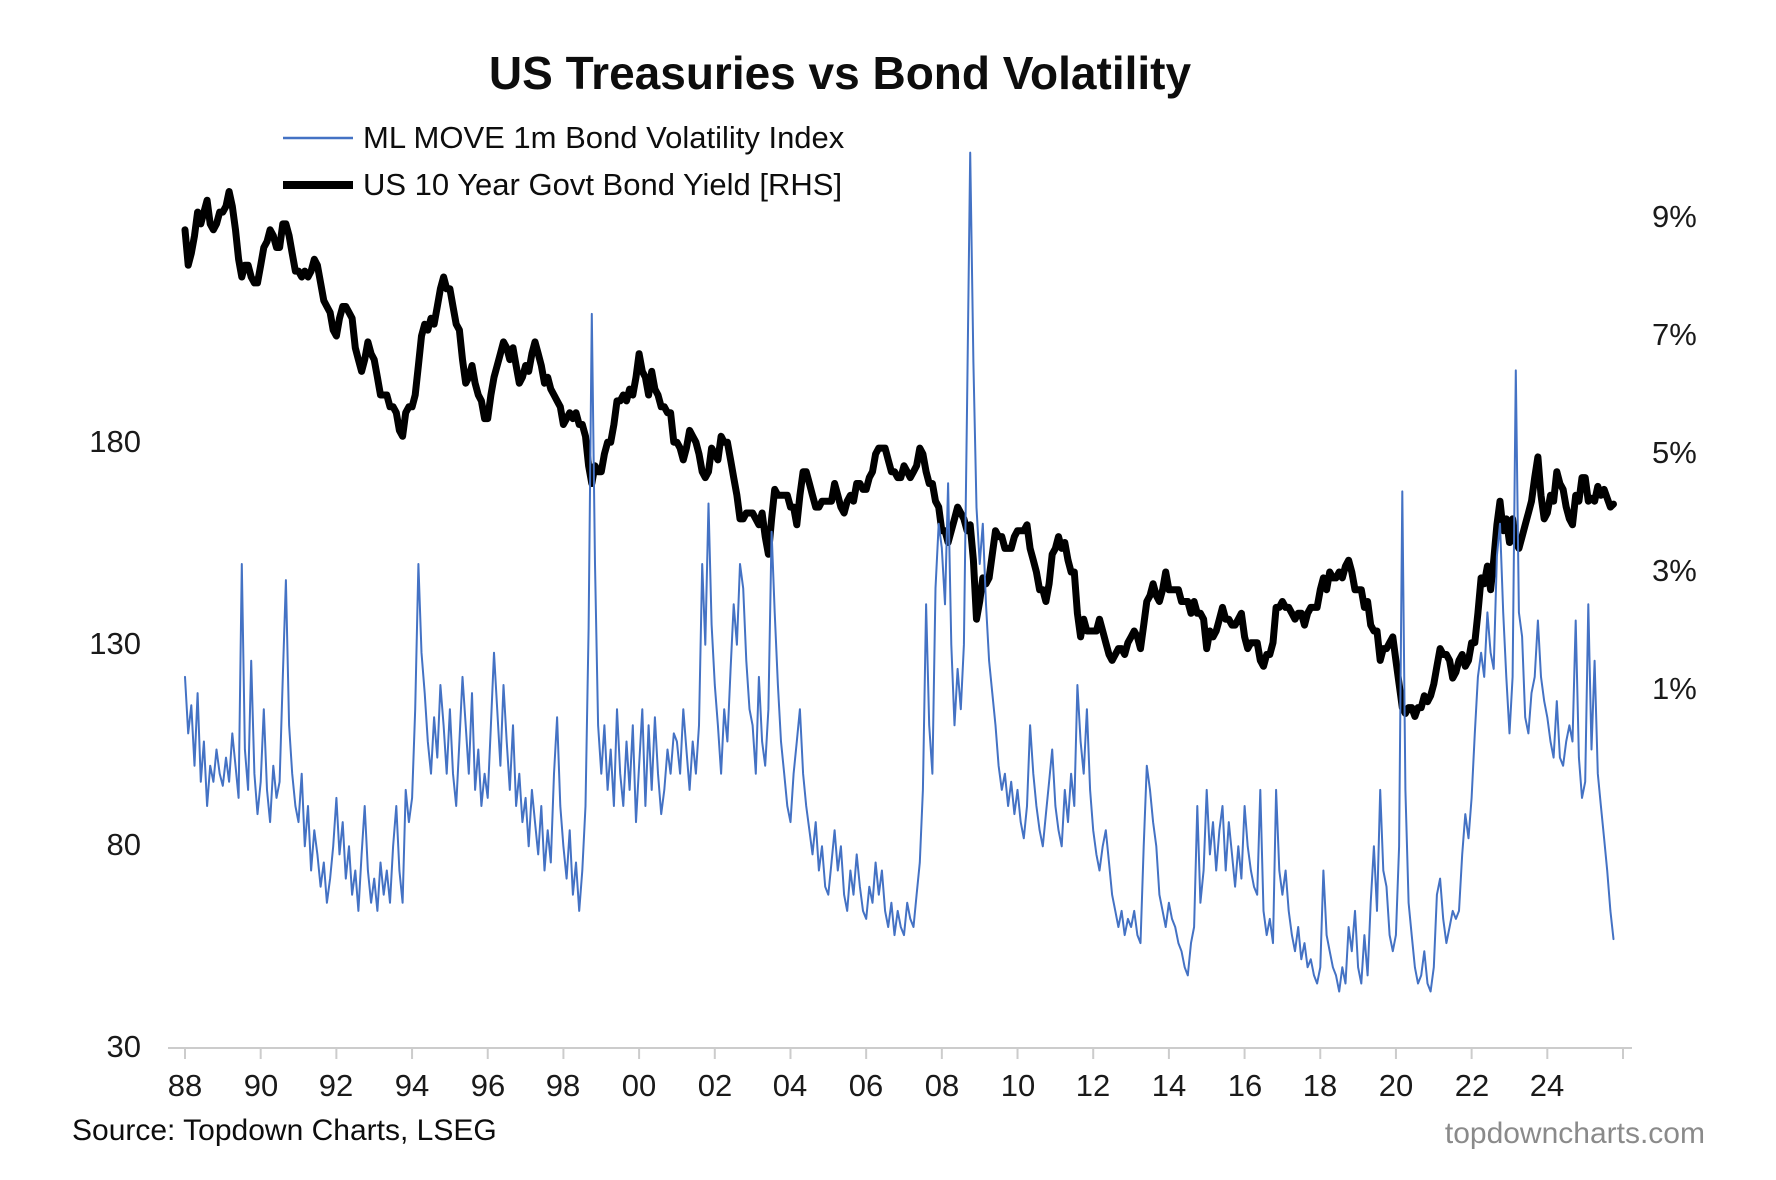 The height and width of the screenshot is (1180, 1776). I want to click on x-axis-tick-label: 04, so click(790, 1085).